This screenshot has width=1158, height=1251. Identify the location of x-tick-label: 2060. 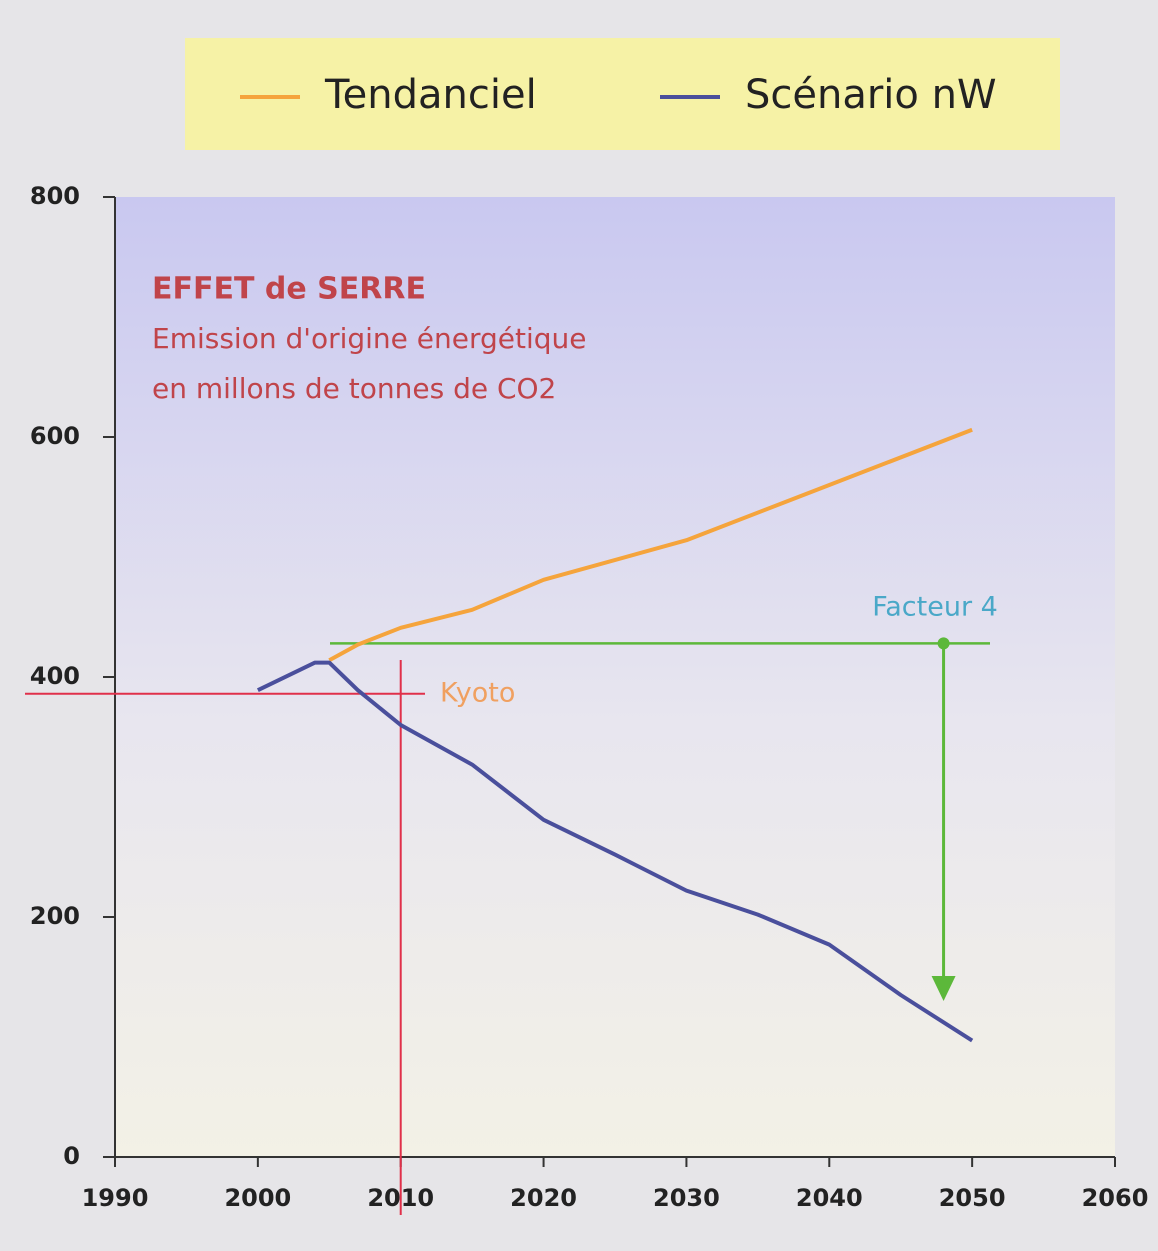
(1115, 1198).